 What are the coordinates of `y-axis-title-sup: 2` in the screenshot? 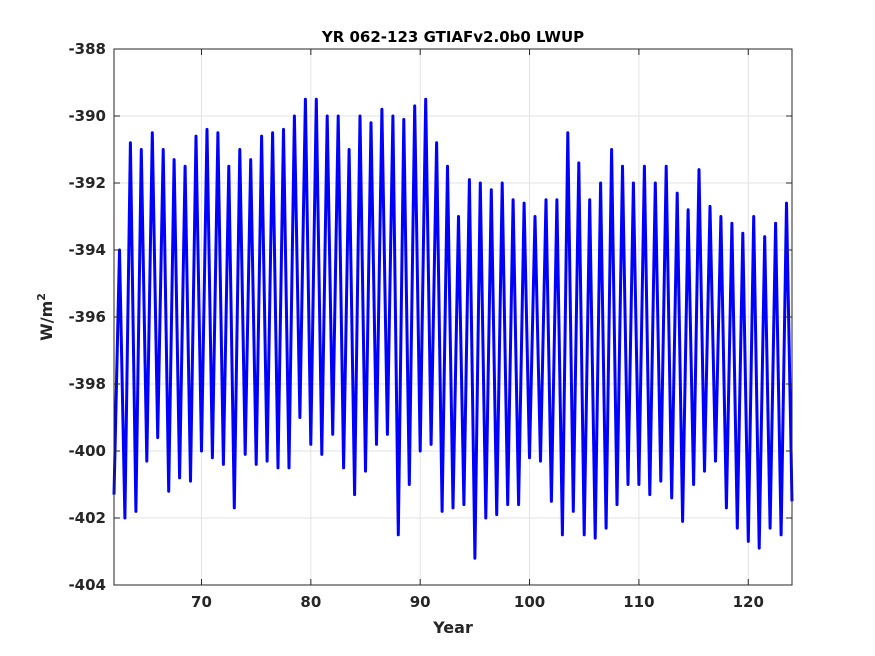 It's located at (41, 297).